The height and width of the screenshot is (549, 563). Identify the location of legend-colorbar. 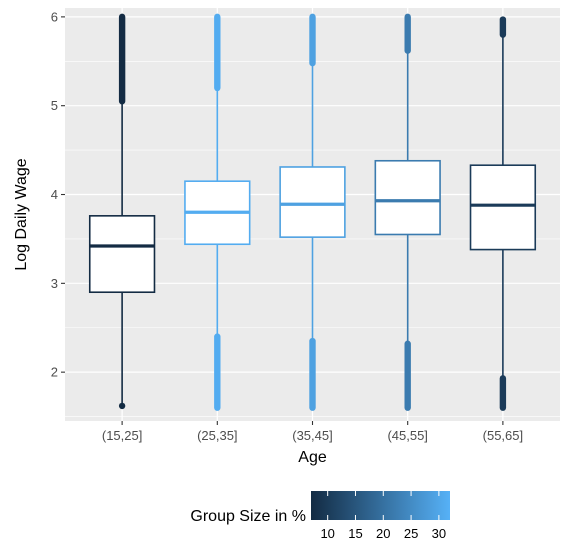
(380, 505).